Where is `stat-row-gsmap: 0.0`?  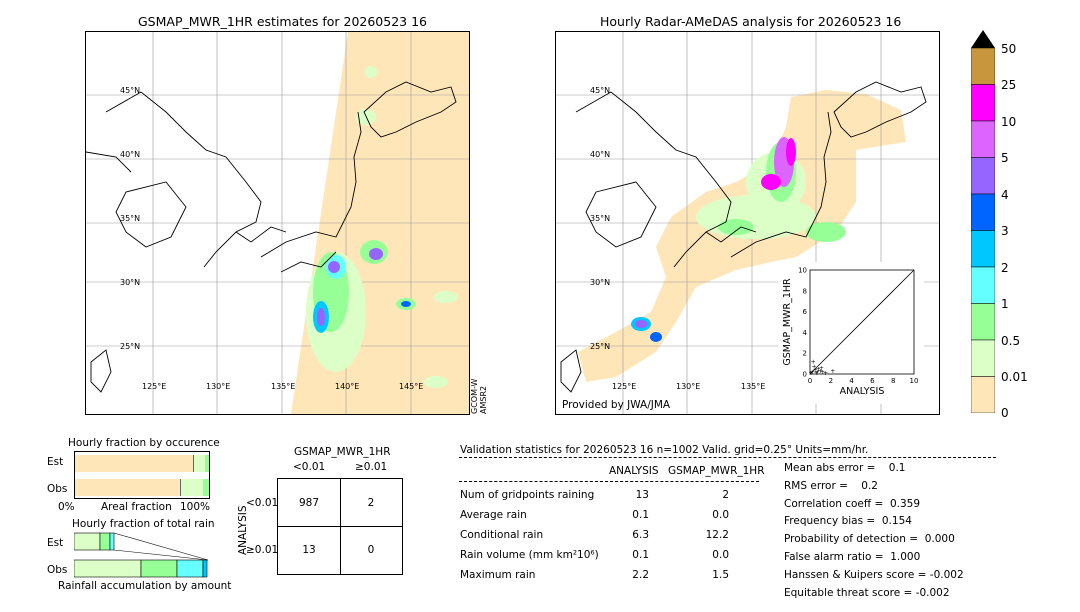 stat-row-gsmap: 0.0 is located at coordinates (720, 515).